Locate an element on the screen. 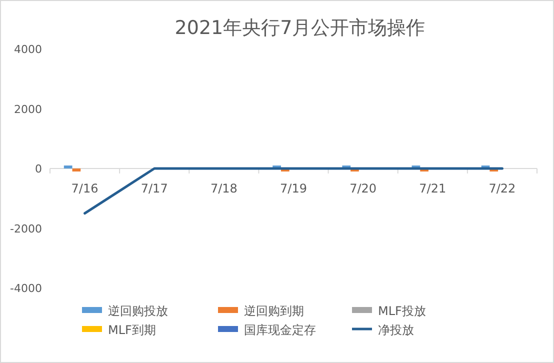 The width and height of the screenshot is (554, 363). x-tick-label: 7/16 is located at coordinates (84, 189).